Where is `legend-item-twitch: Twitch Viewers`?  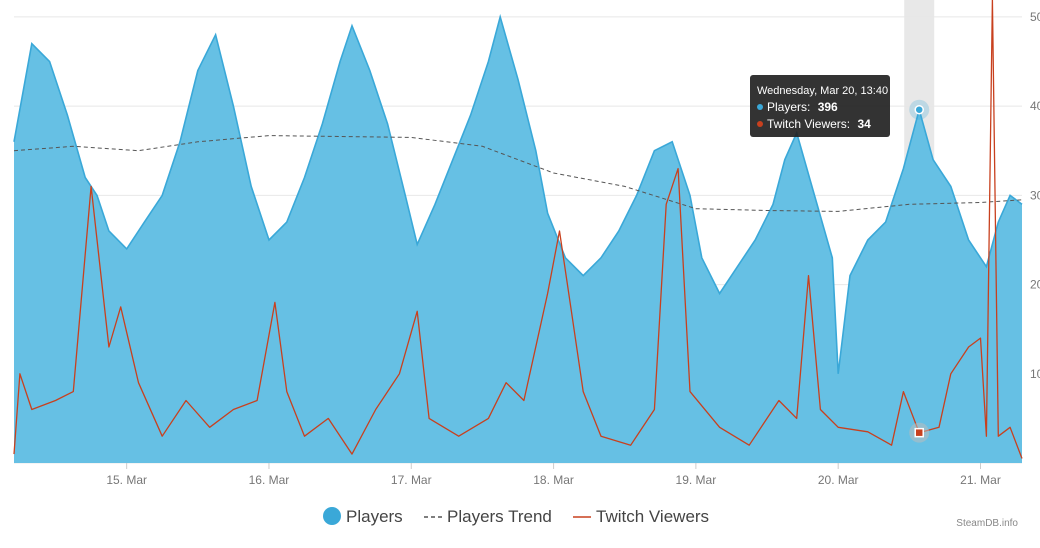 legend-item-twitch: Twitch Viewers is located at coordinates (641, 516).